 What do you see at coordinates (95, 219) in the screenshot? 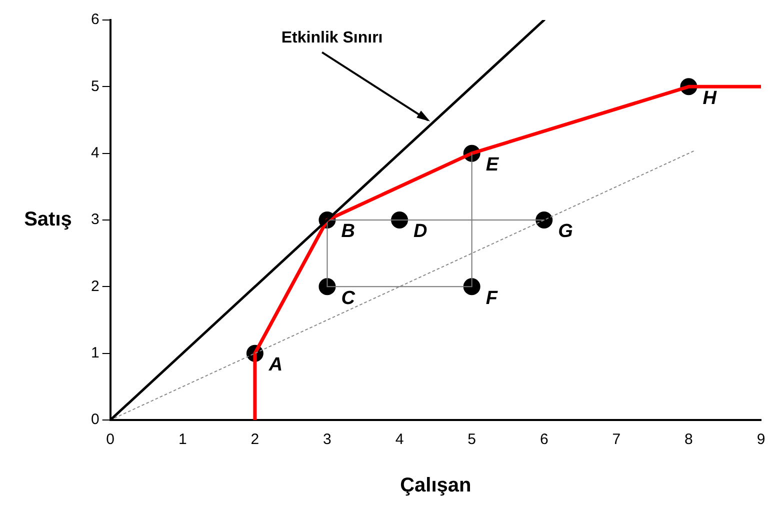
I see `y-tick-label: 3` at bounding box center [95, 219].